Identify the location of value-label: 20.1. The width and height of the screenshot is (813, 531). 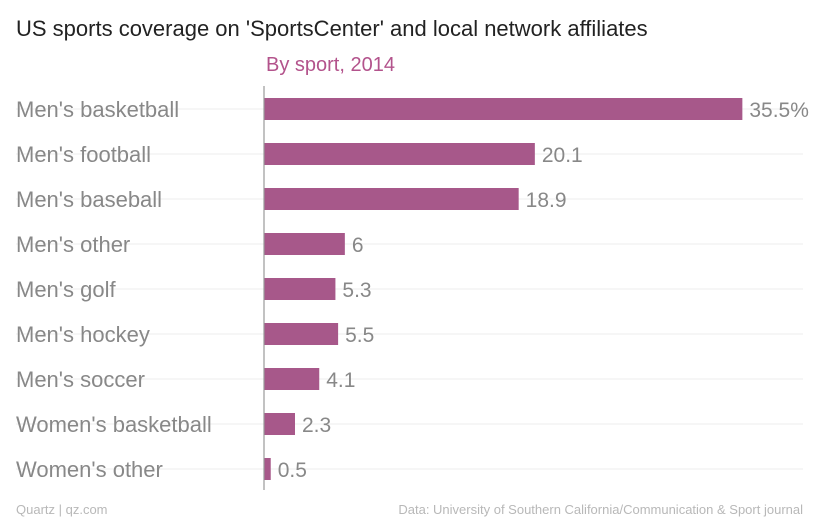
(562, 155).